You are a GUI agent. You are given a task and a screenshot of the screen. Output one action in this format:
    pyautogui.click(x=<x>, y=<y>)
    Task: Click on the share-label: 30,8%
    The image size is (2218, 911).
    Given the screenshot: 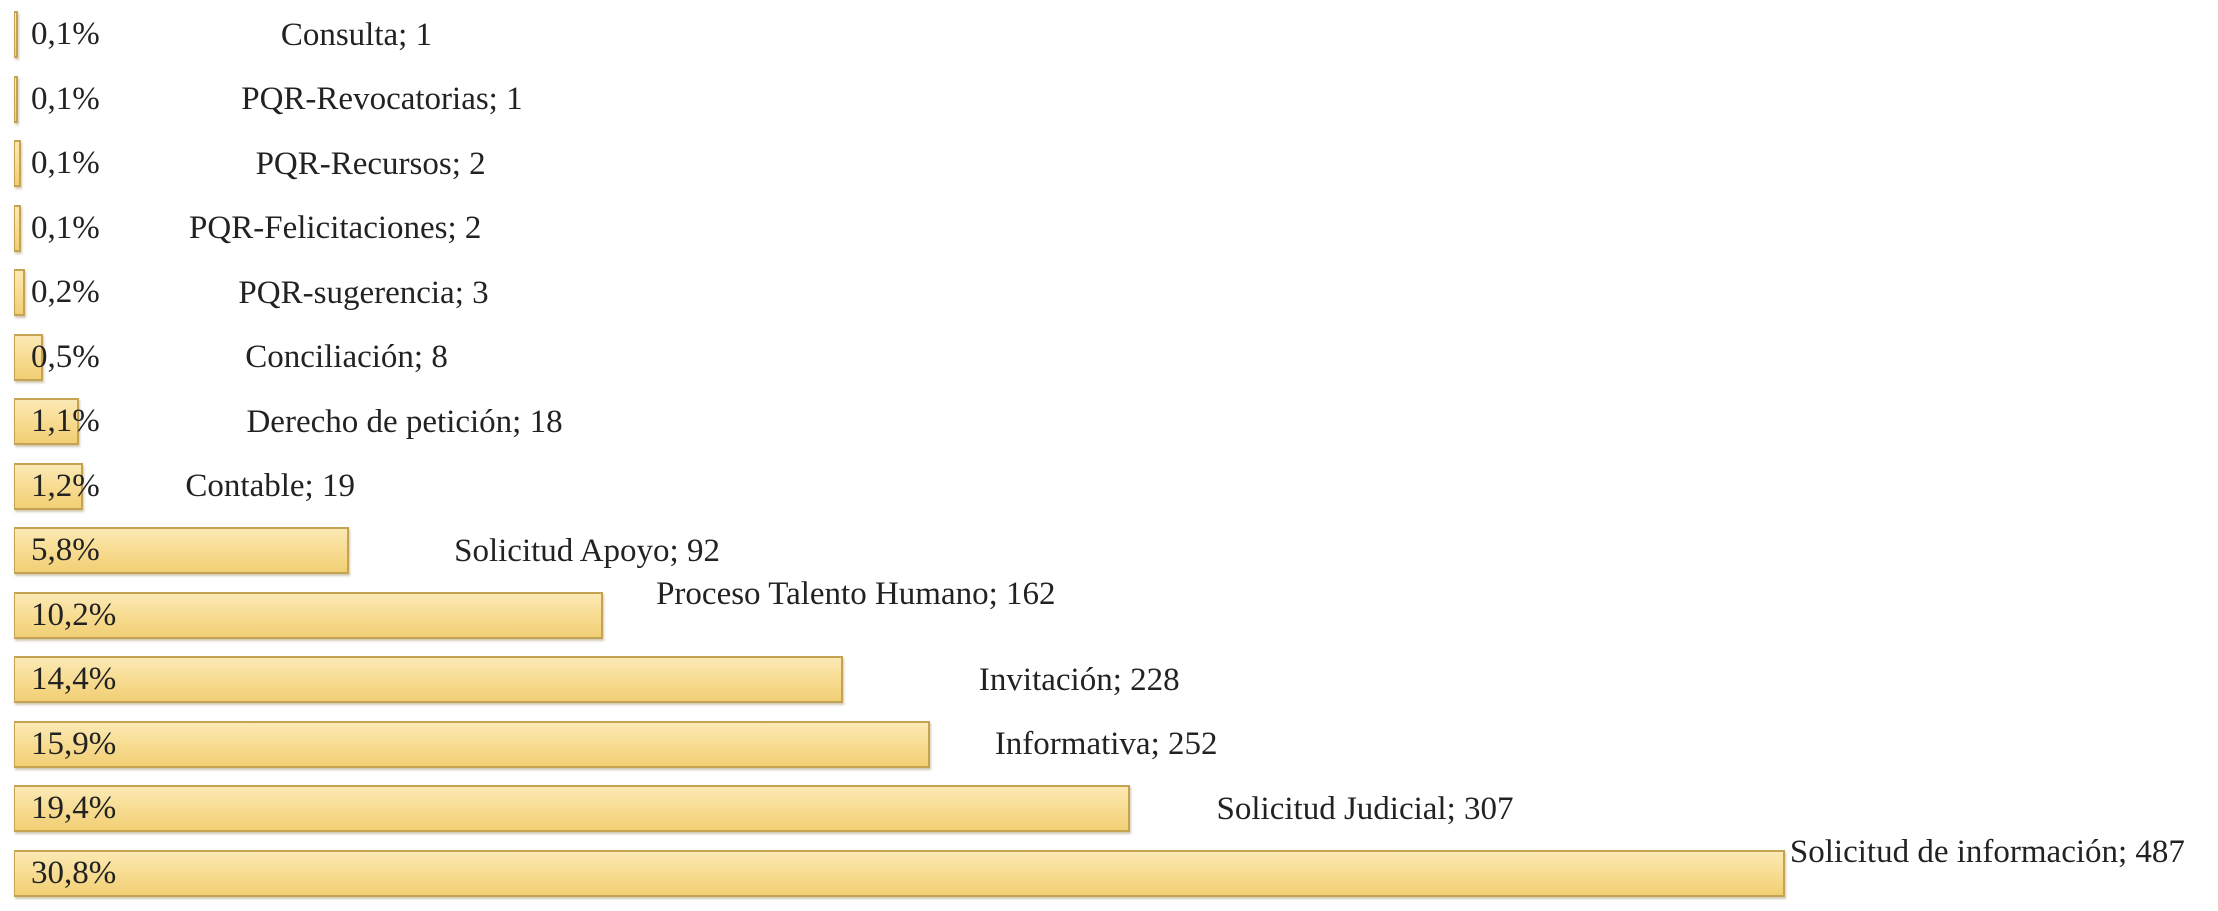 What is the action you would take?
    pyautogui.click(x=74, y=872)
    